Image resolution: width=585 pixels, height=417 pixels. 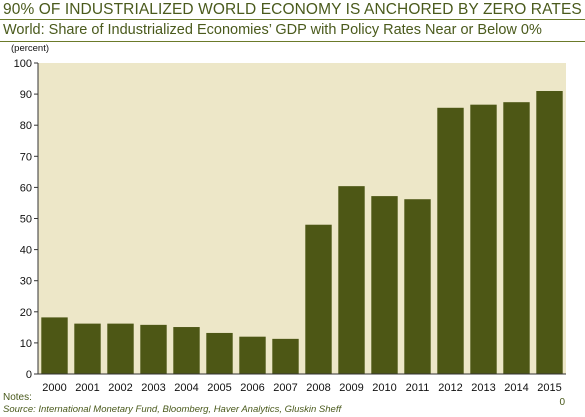 I want to click on y-tick-label: 100, so click(x=23, y=64).